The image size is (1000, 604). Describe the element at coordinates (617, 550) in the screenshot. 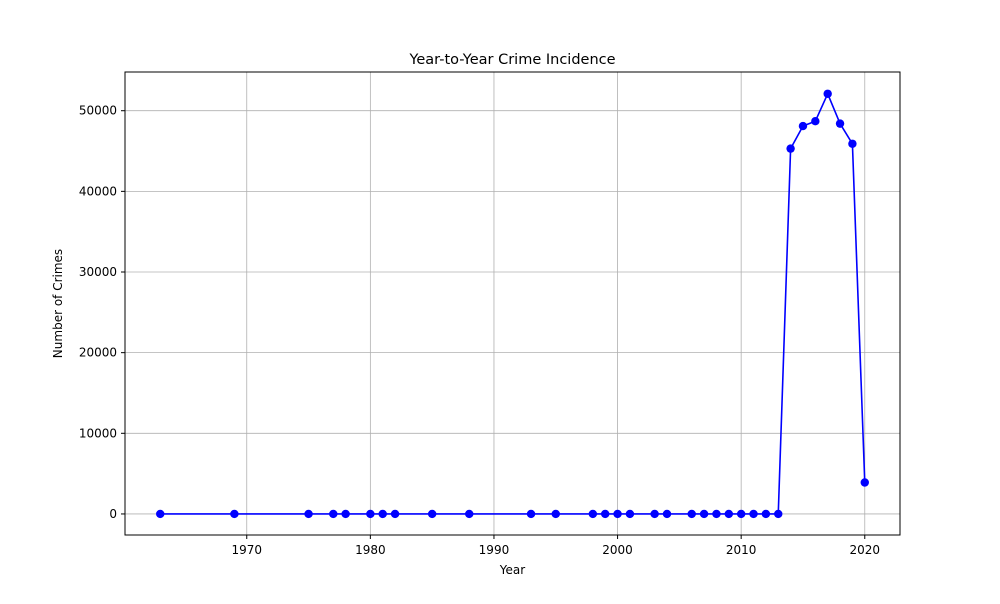

I see `x-tick-label: 2000` at that location.